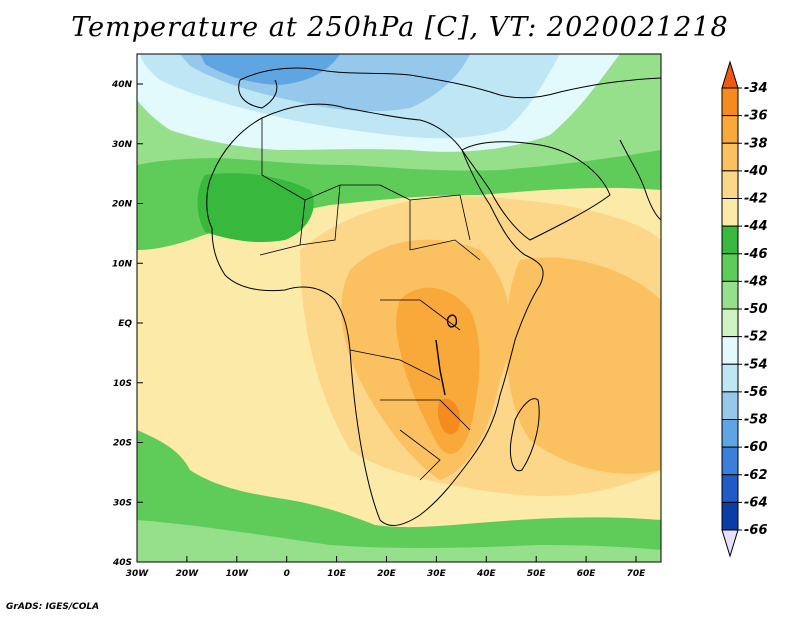 The width and height of the screenshot is (800, 618). Describe the element at coordinates (122, 384) in the screenshot. I see `lat-label: 10S` at that location.